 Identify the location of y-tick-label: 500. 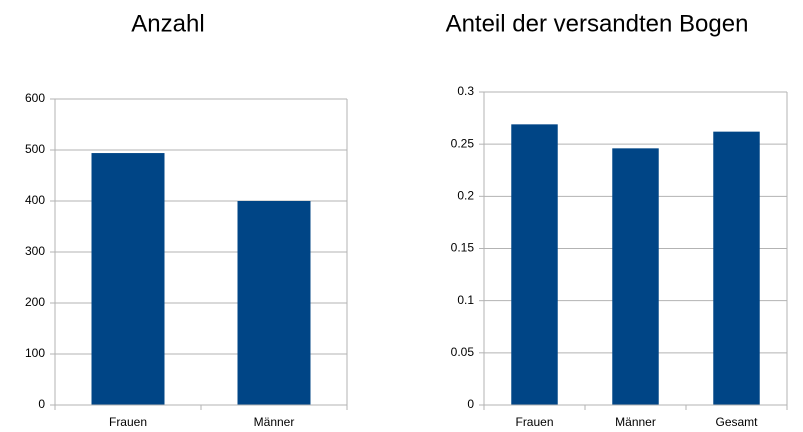
(35, 149).